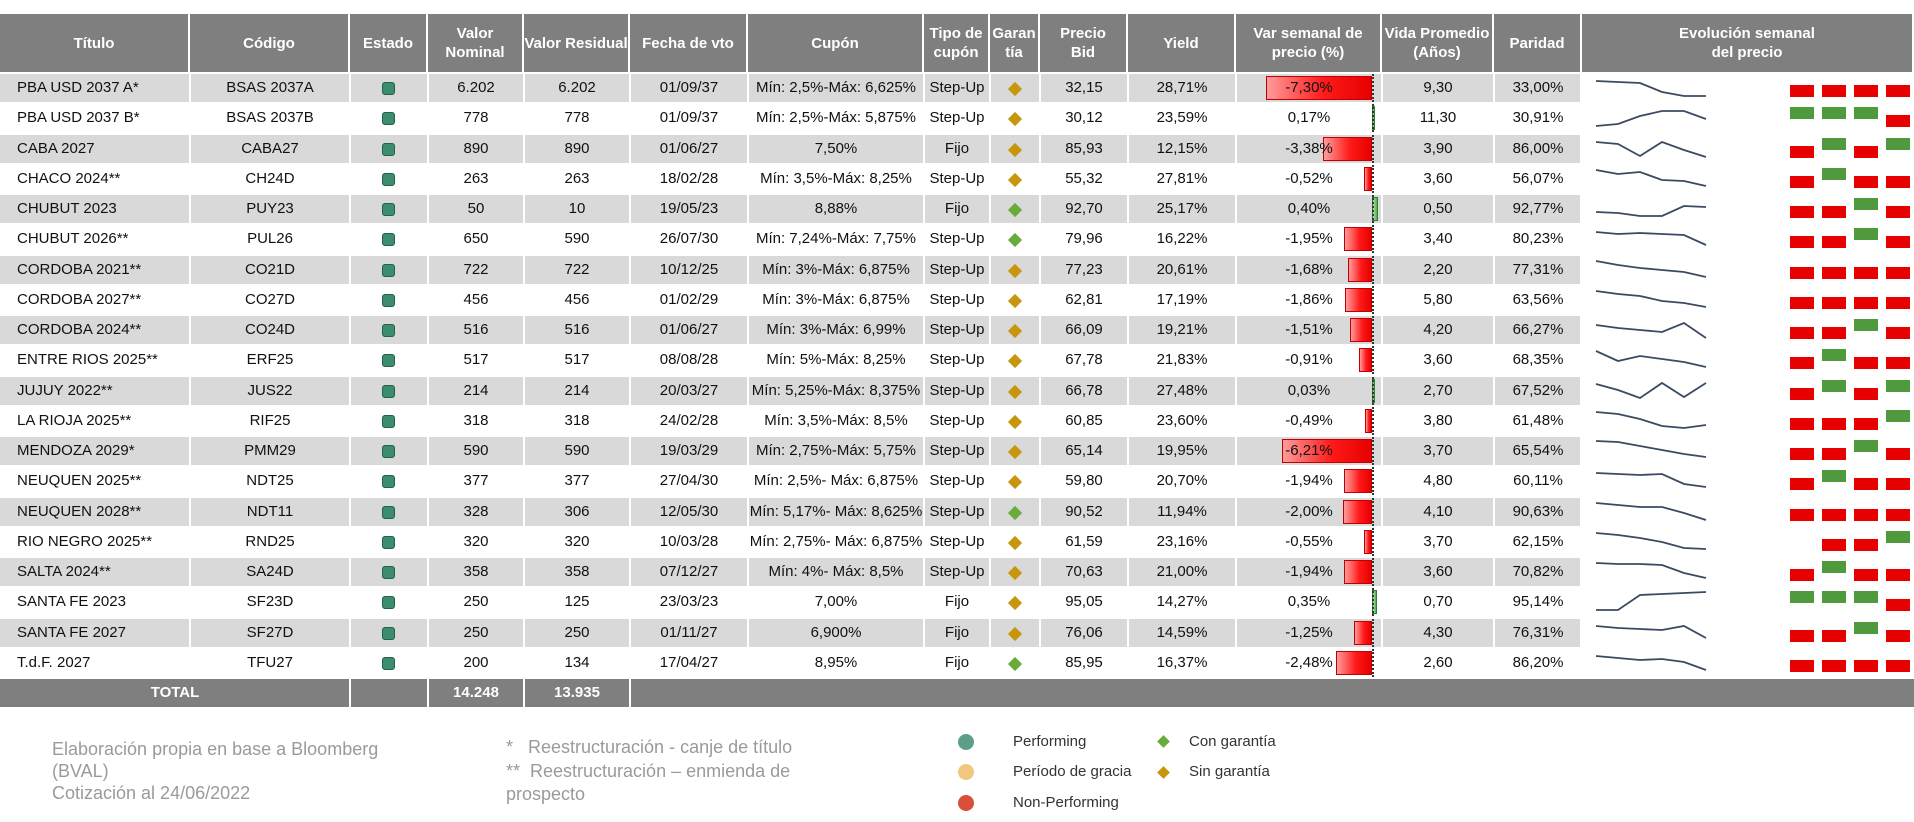 The image size is (1914, 822). I want to click on bond-title: RIO NEGRO 2025**, so click(85, 541).